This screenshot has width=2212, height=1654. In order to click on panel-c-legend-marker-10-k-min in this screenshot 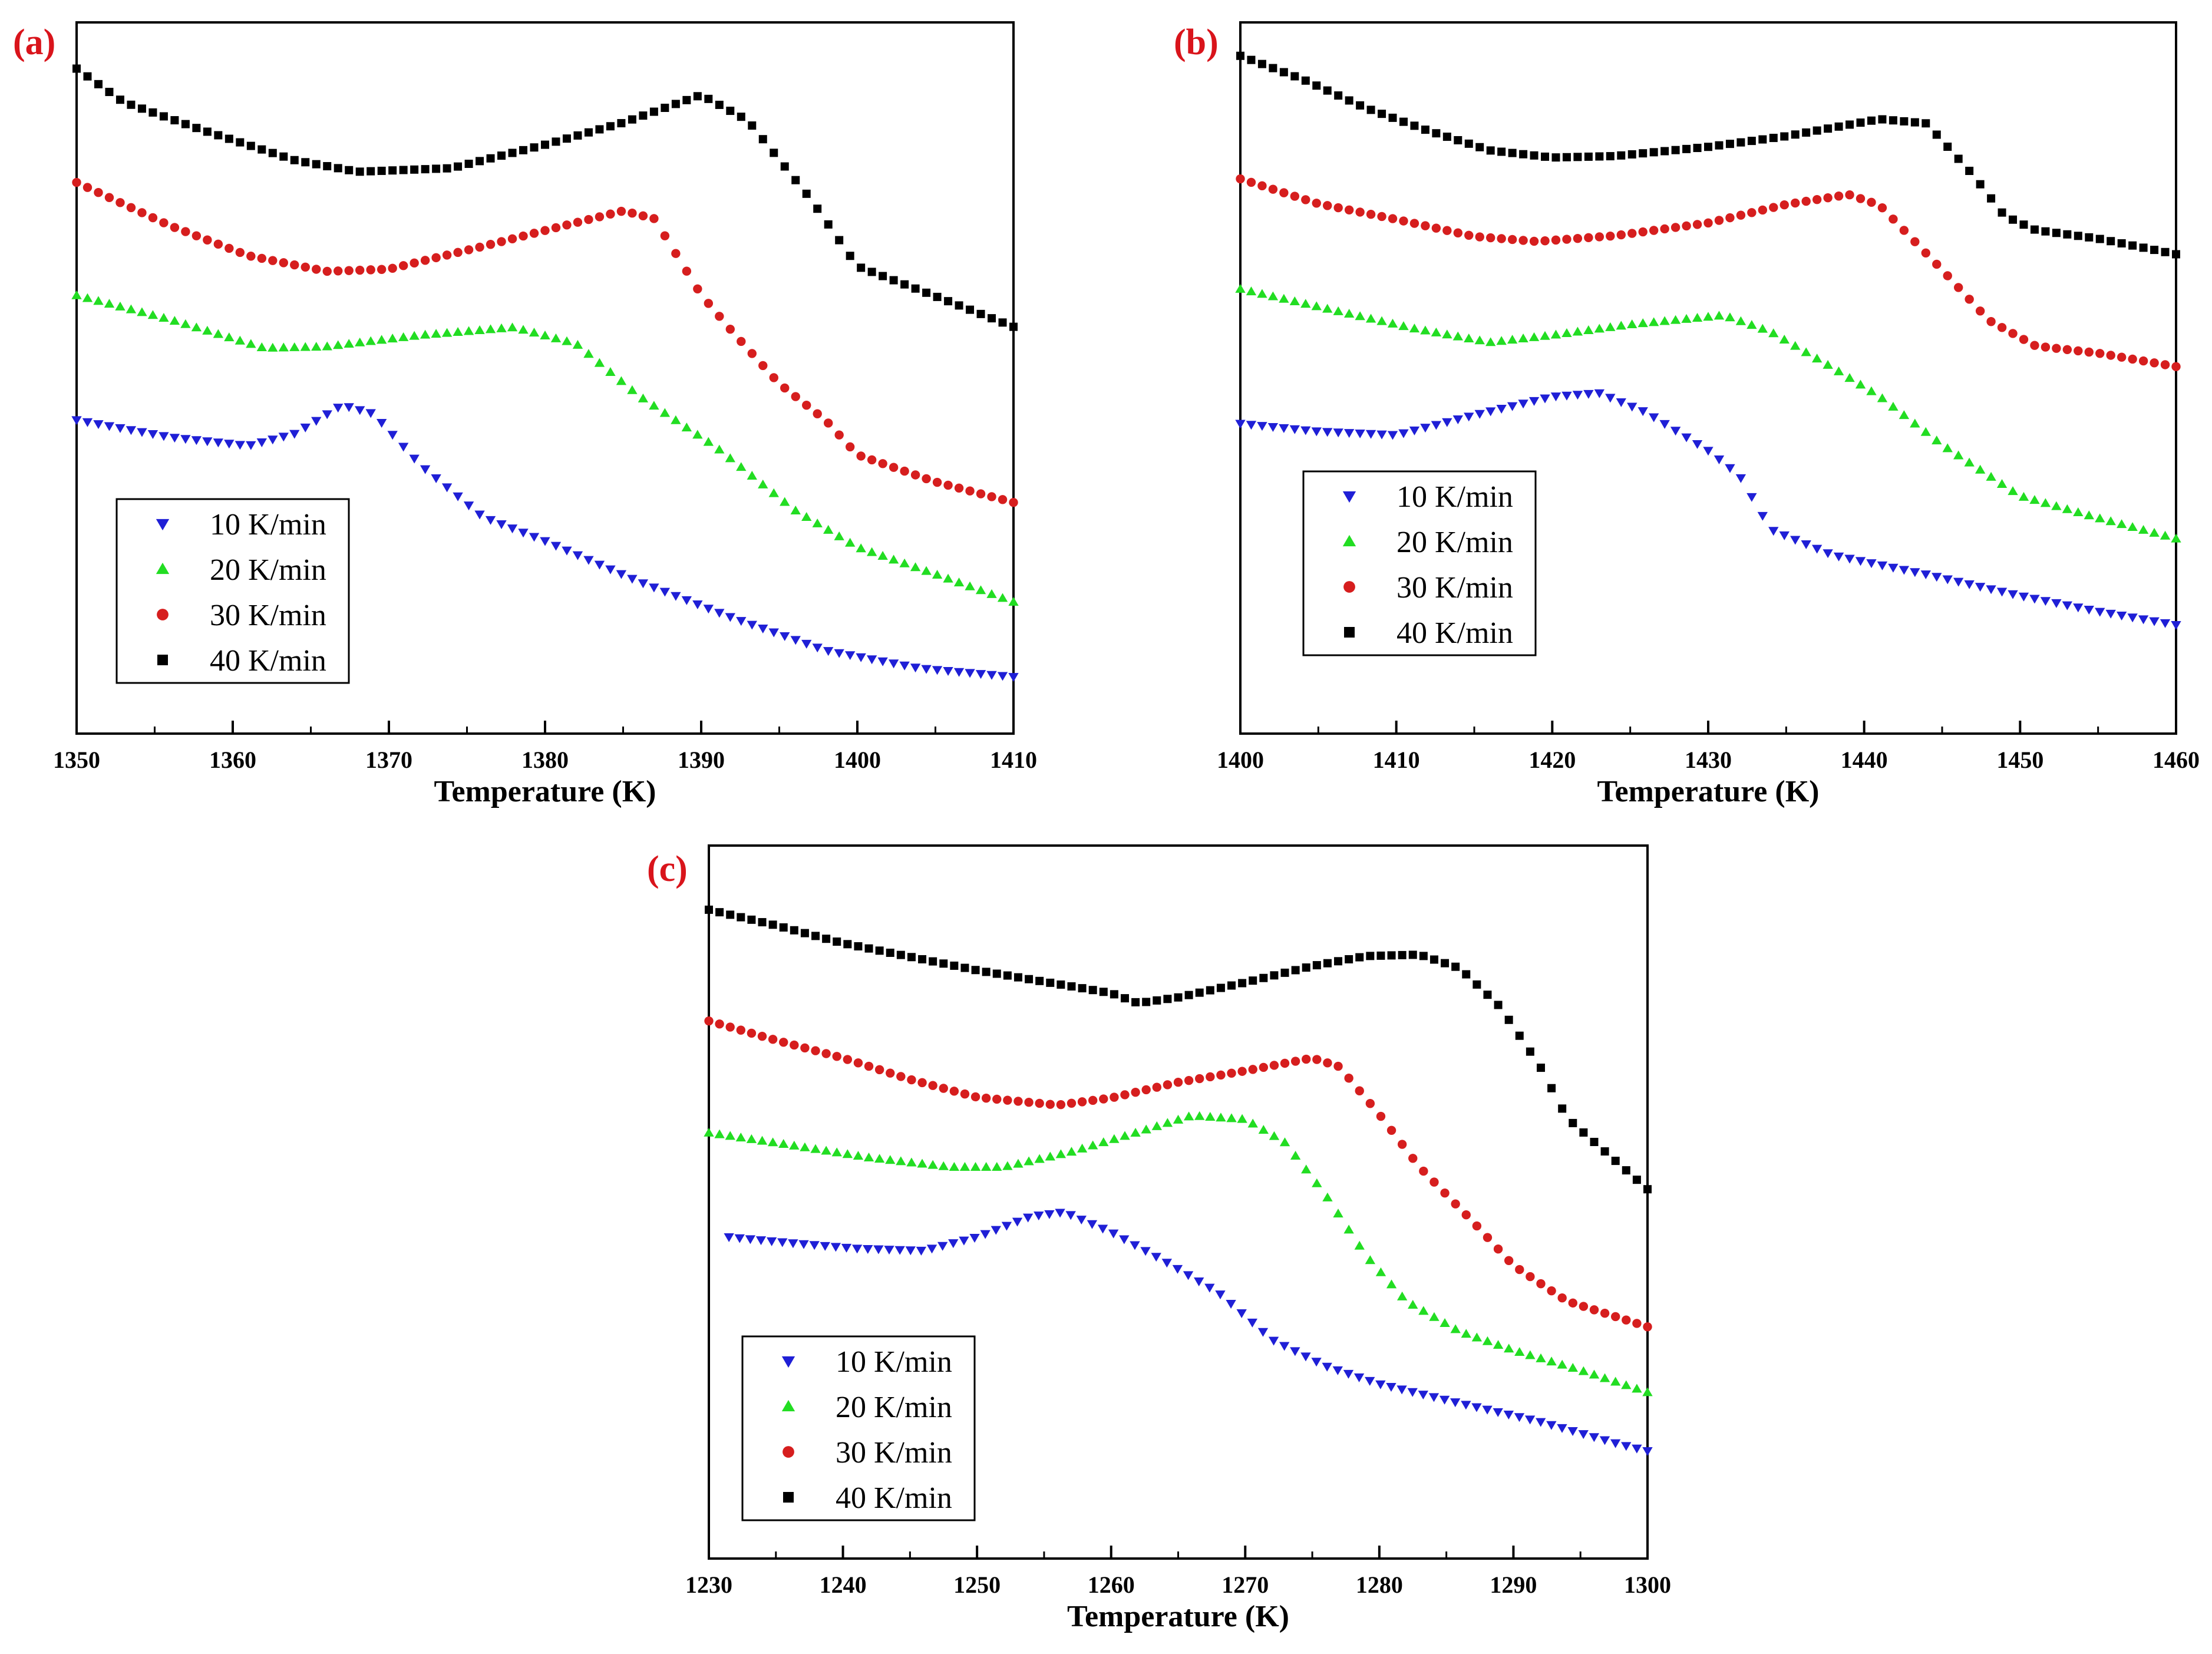, I will do `click(788, 1362)`.